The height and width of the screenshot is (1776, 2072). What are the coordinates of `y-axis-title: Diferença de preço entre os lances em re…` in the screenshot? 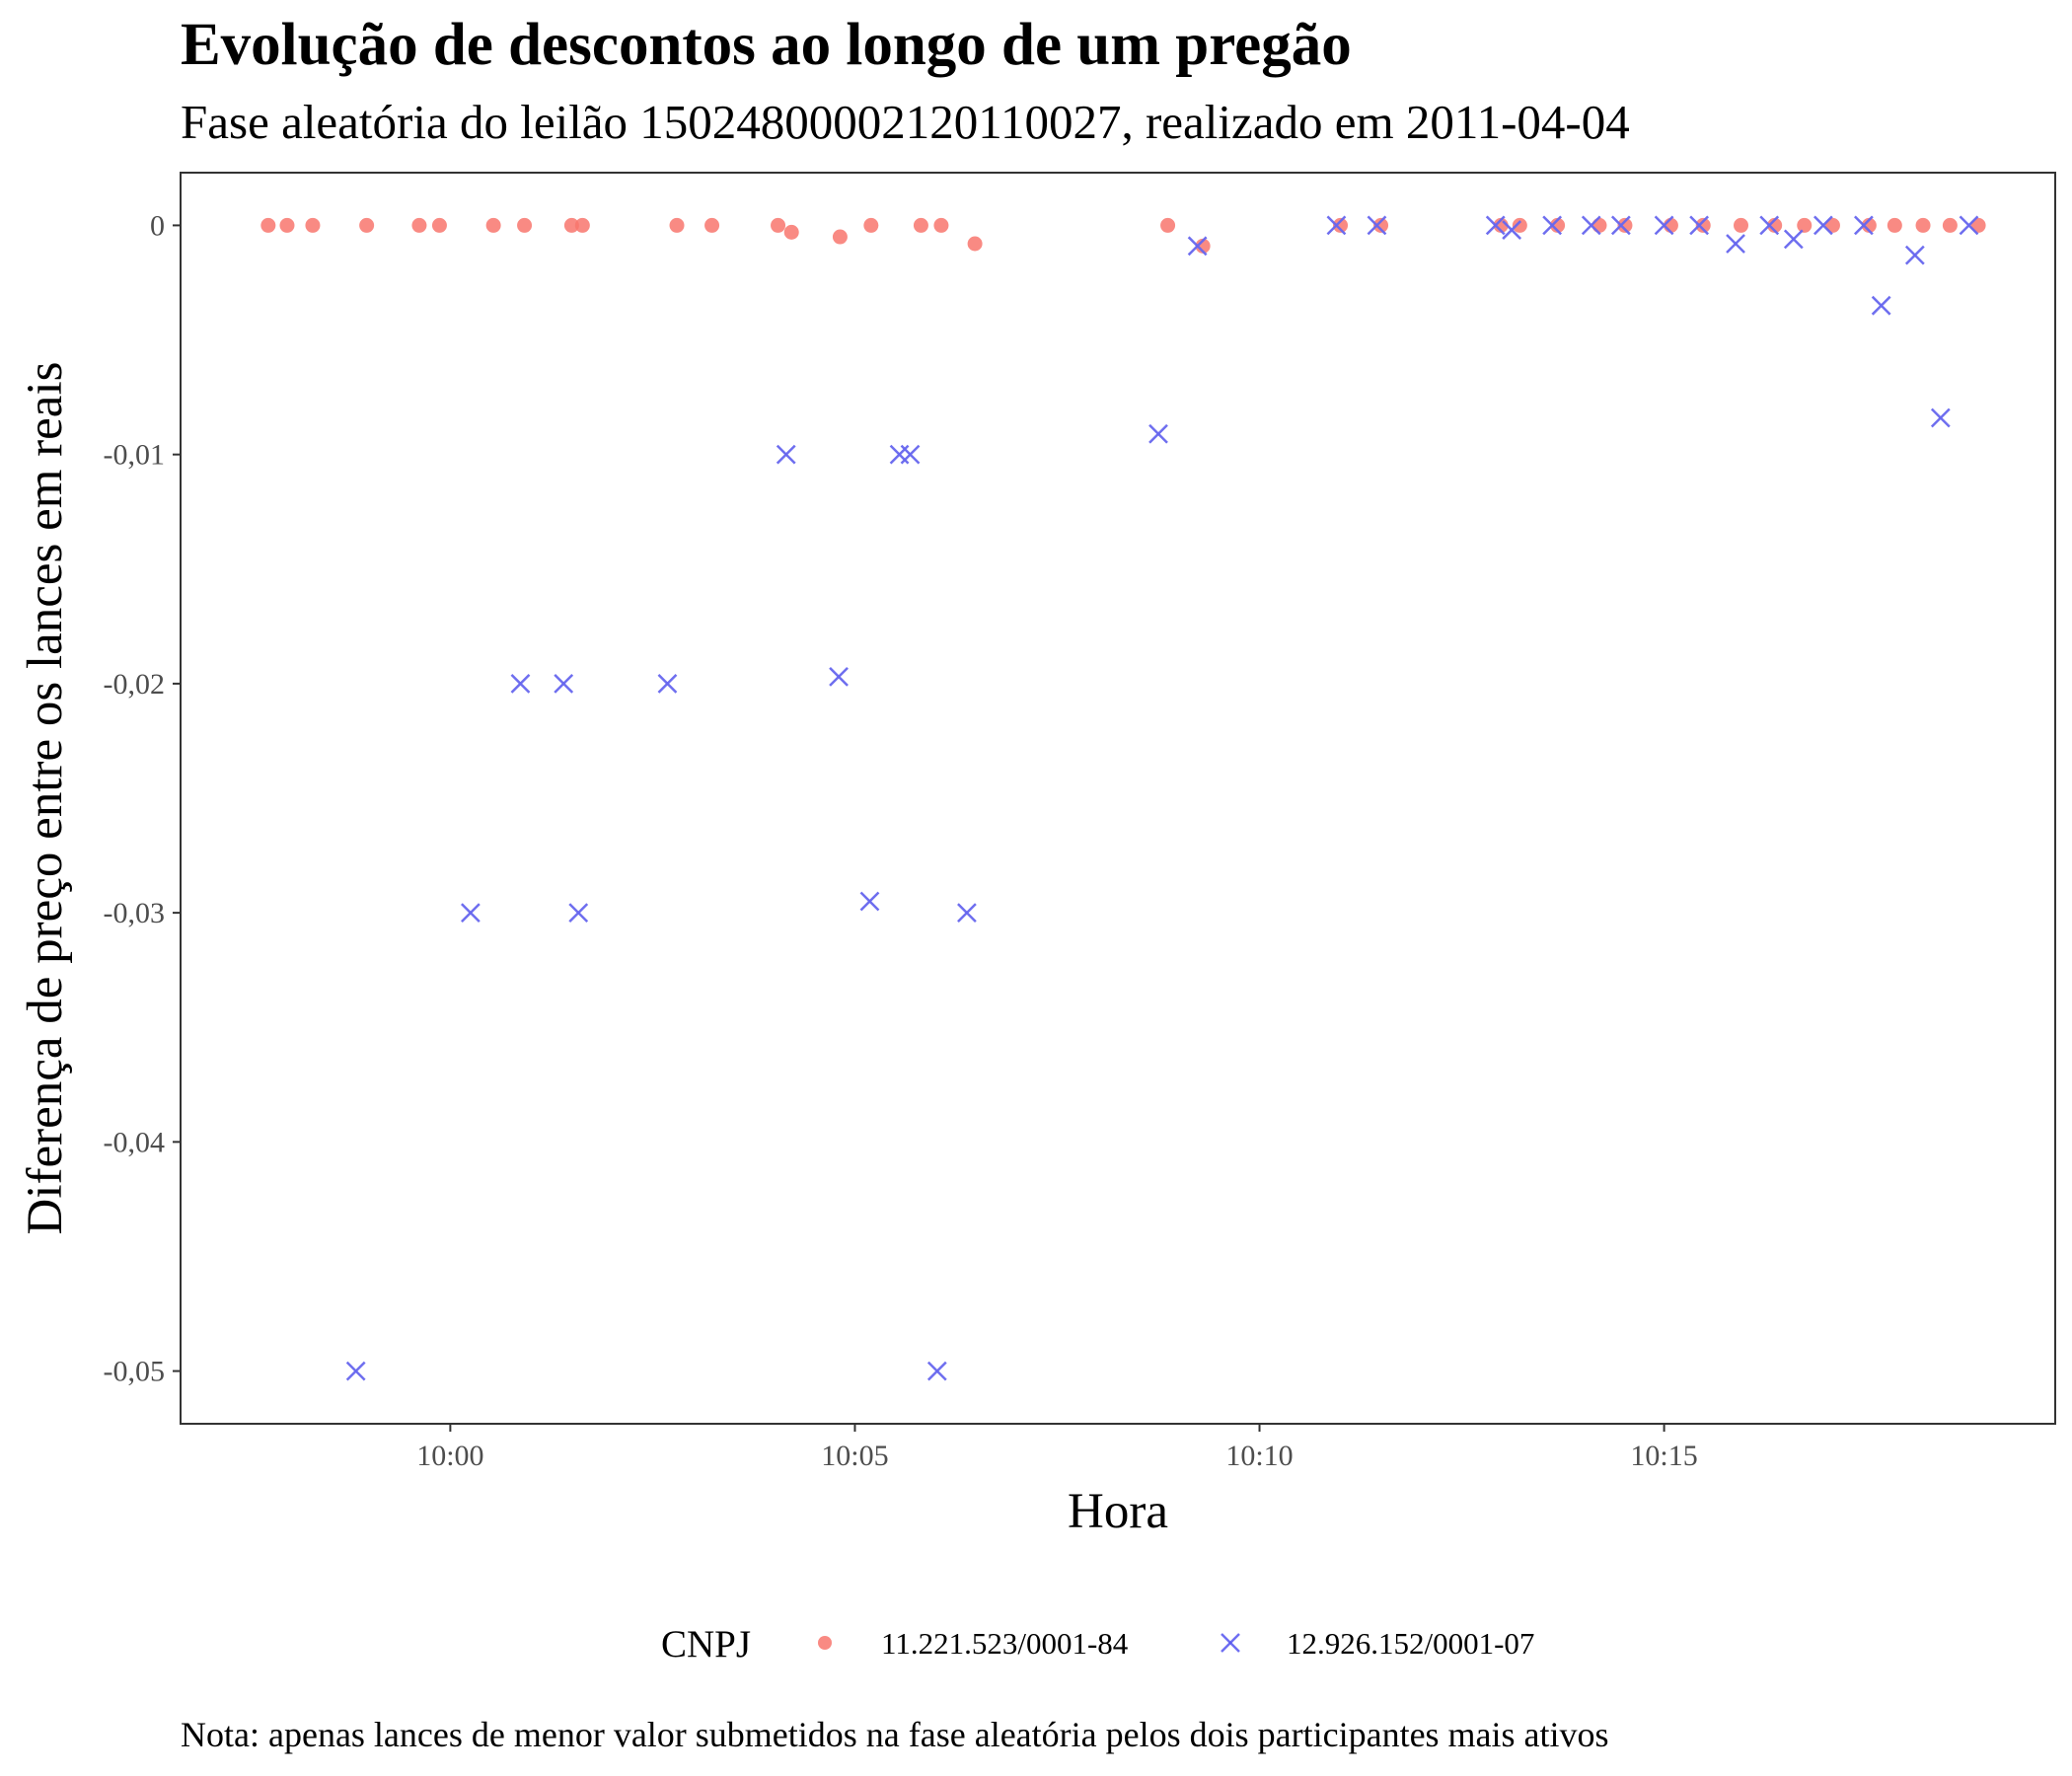 It's located at (46, 799).